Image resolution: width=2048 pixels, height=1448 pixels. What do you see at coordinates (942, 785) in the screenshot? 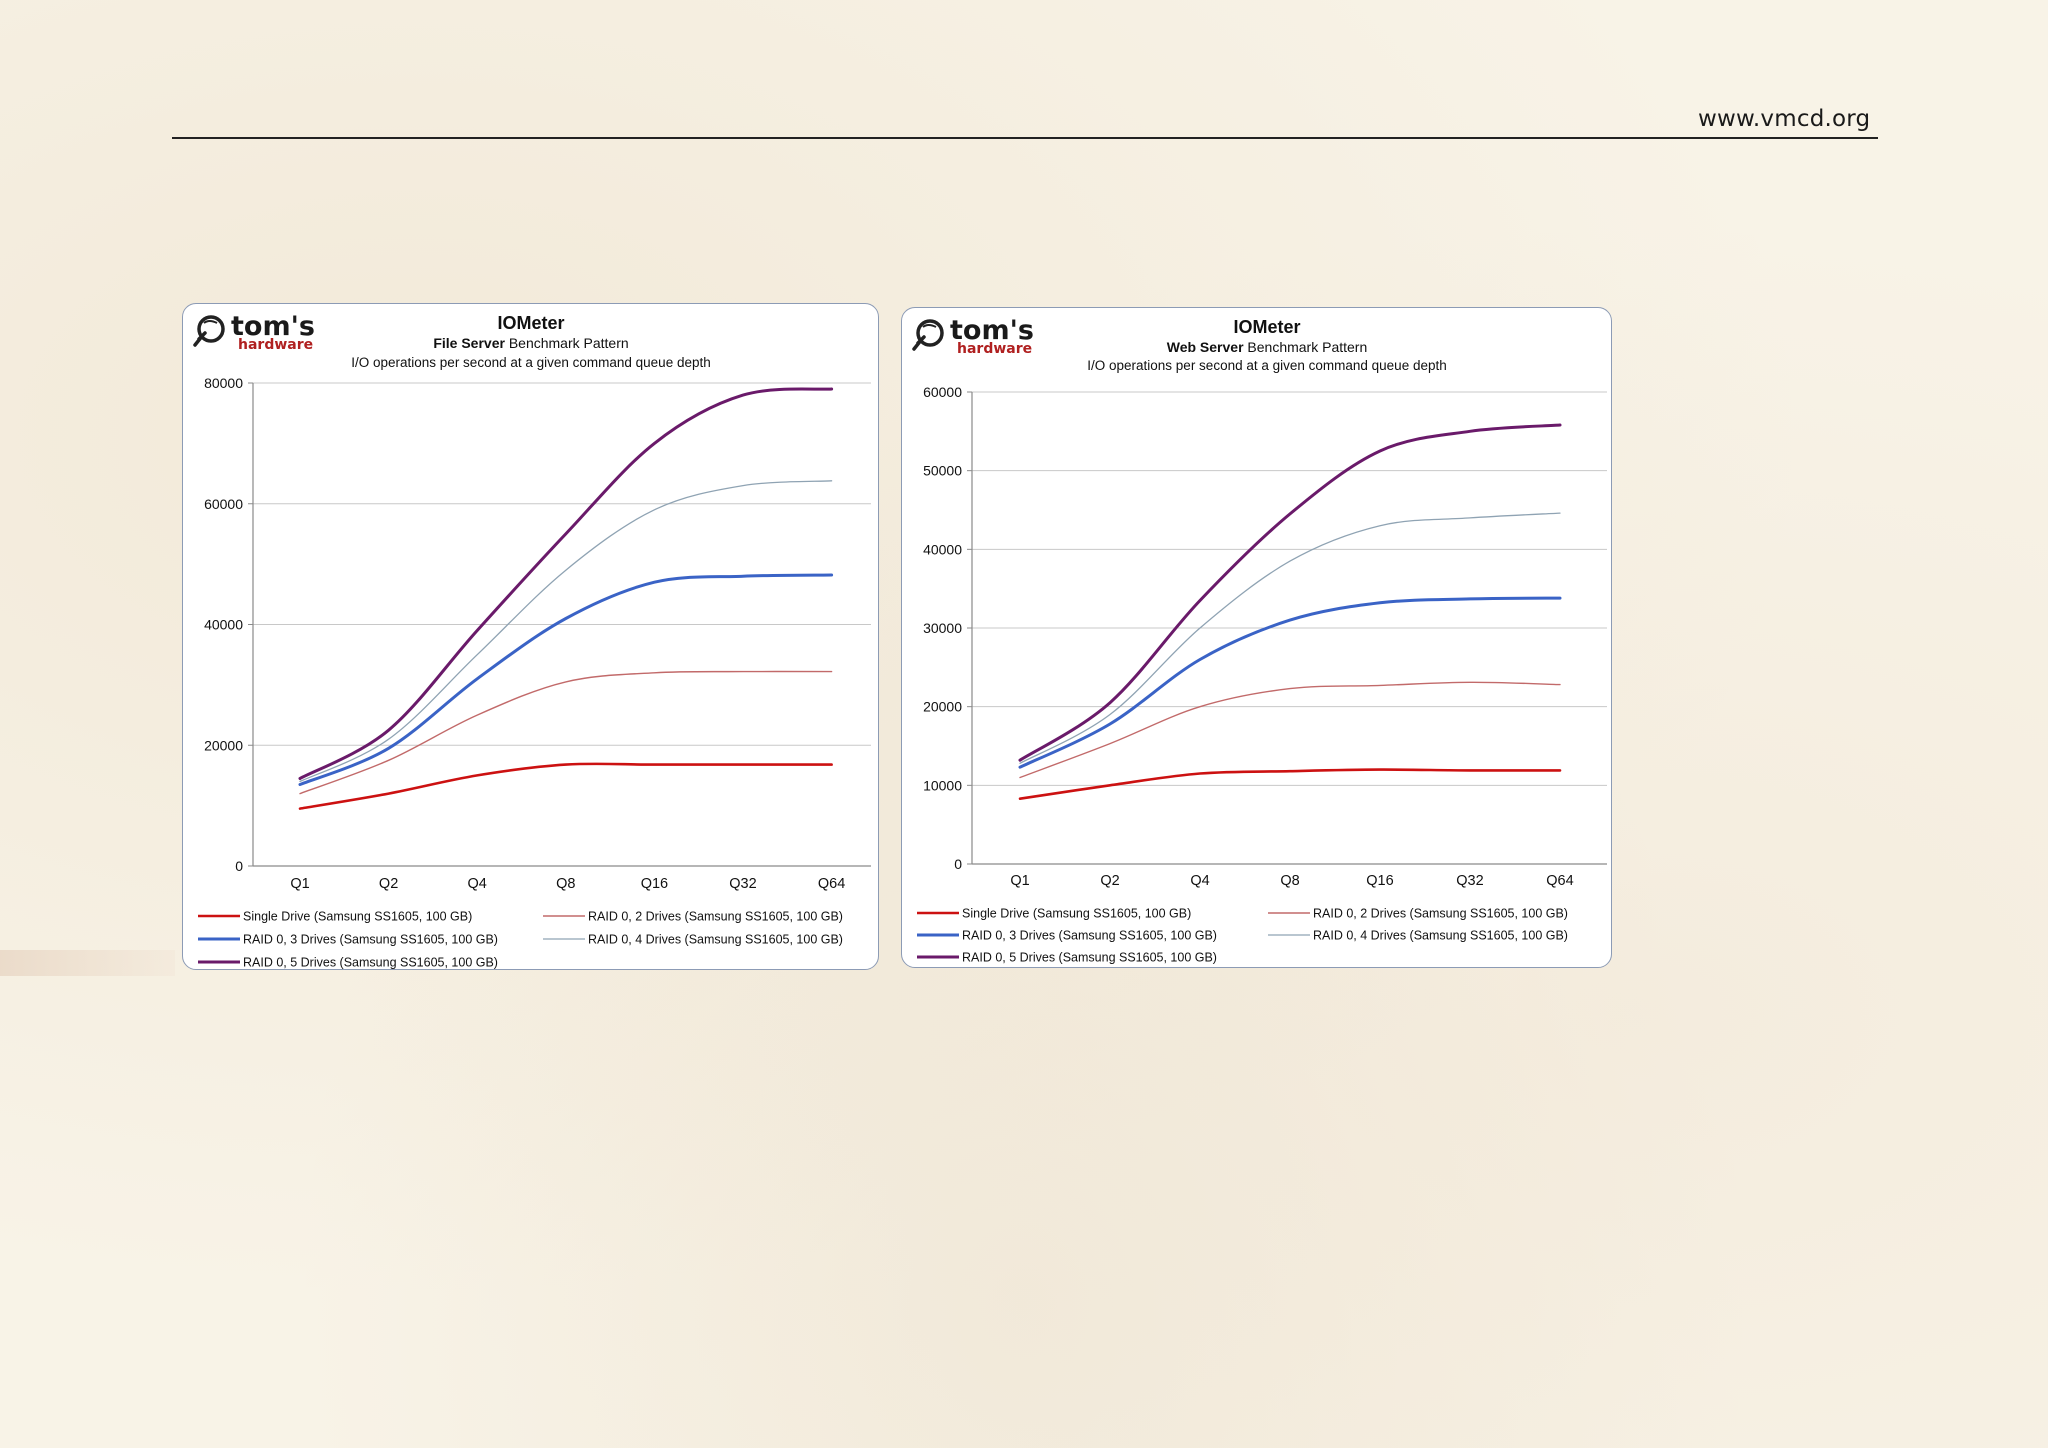
I see `y-tick-label: 10000` at bounding box center [942, 785].